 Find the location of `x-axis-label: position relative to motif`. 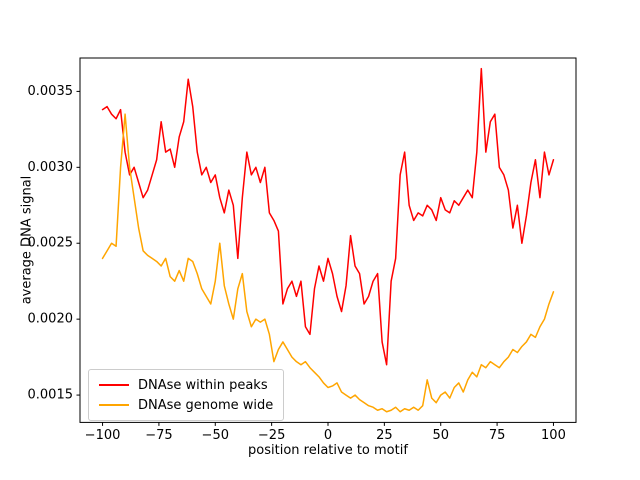

x-axis-label: position relative to motif is located at coordinates (328, 450).